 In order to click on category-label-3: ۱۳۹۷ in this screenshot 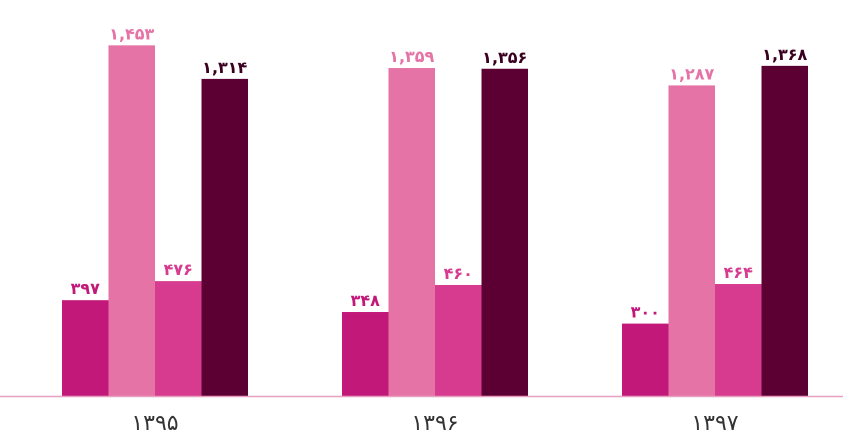, I will do `click(714, 423)`.